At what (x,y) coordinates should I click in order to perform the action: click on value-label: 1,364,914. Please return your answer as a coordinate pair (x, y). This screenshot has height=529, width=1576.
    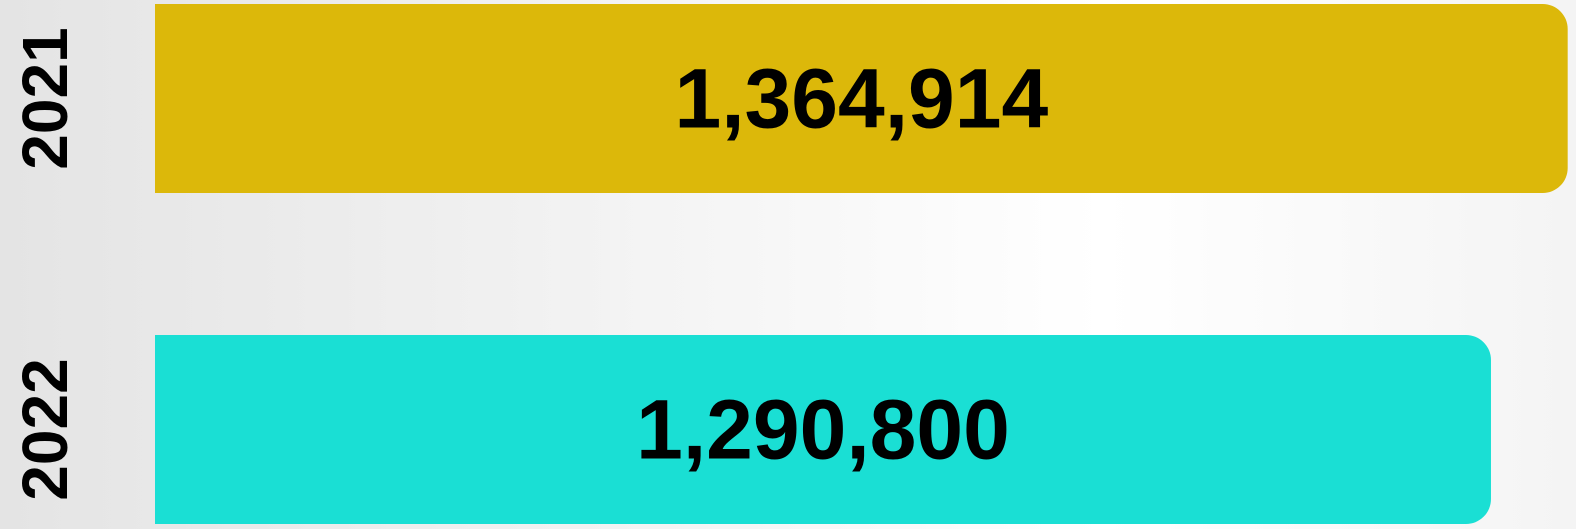
    Looking at the image, I should click on (861, 99).